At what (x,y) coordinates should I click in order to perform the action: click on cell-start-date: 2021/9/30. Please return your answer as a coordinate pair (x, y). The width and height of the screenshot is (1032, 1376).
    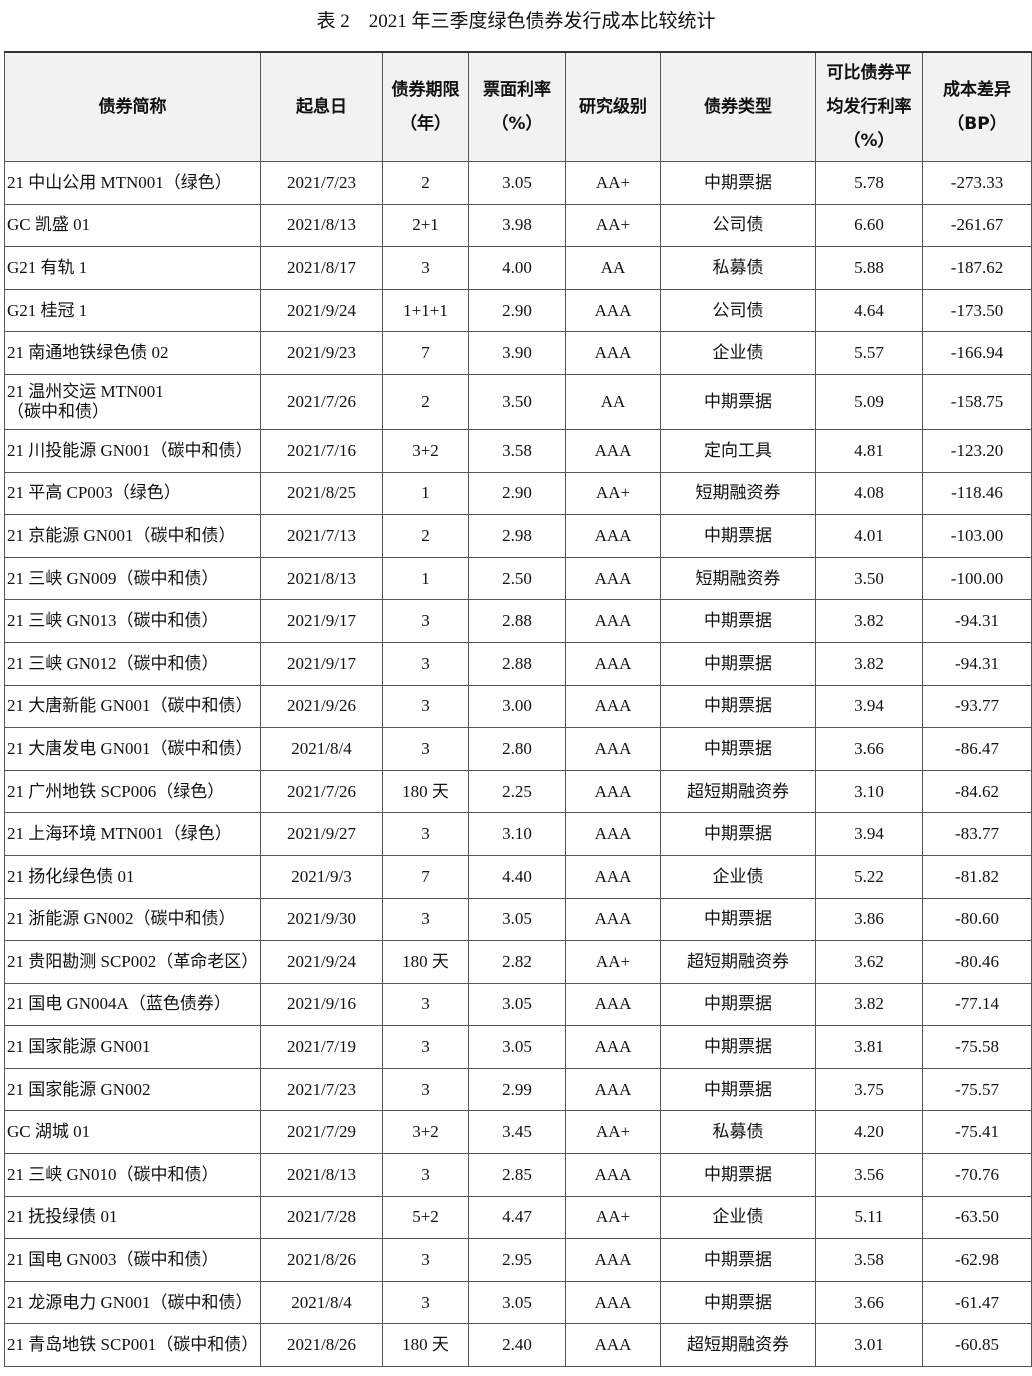
    Looking at the image, I should click on (321, 919).